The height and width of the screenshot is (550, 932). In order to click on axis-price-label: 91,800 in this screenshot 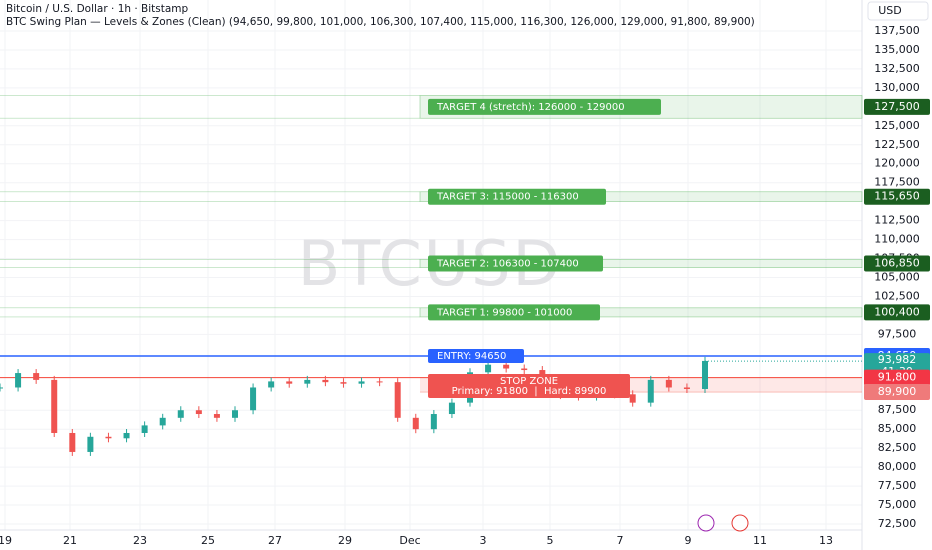, I will do `click(897, 377)`.